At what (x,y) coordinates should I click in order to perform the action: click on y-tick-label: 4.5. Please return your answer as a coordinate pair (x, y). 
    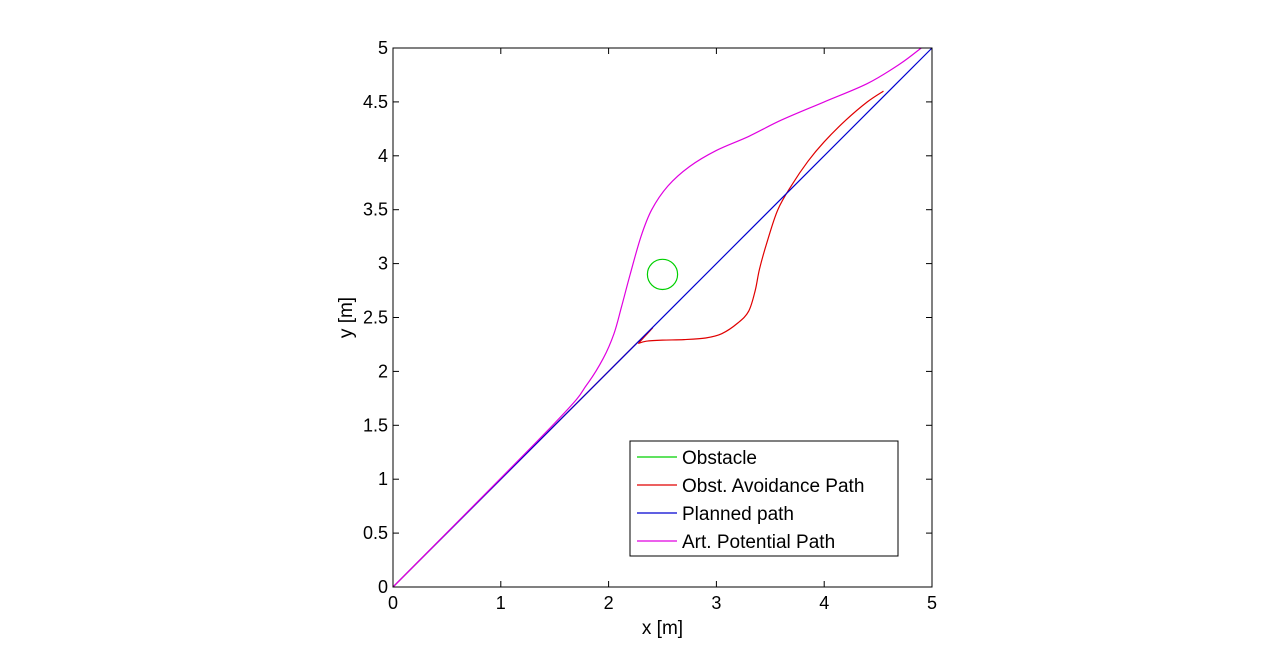
    Looking at the image, I should click on (375, 102).